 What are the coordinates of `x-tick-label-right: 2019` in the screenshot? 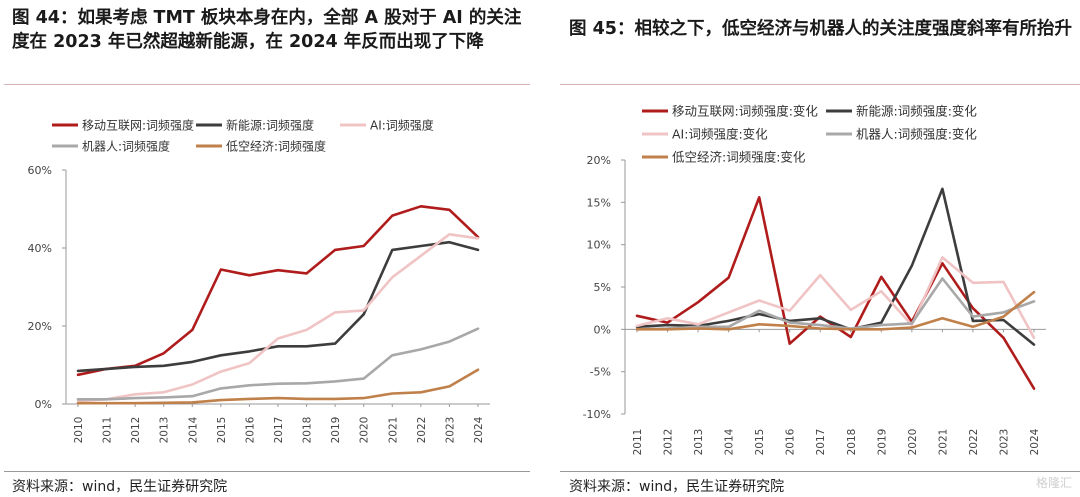 It's located at (882, 442).